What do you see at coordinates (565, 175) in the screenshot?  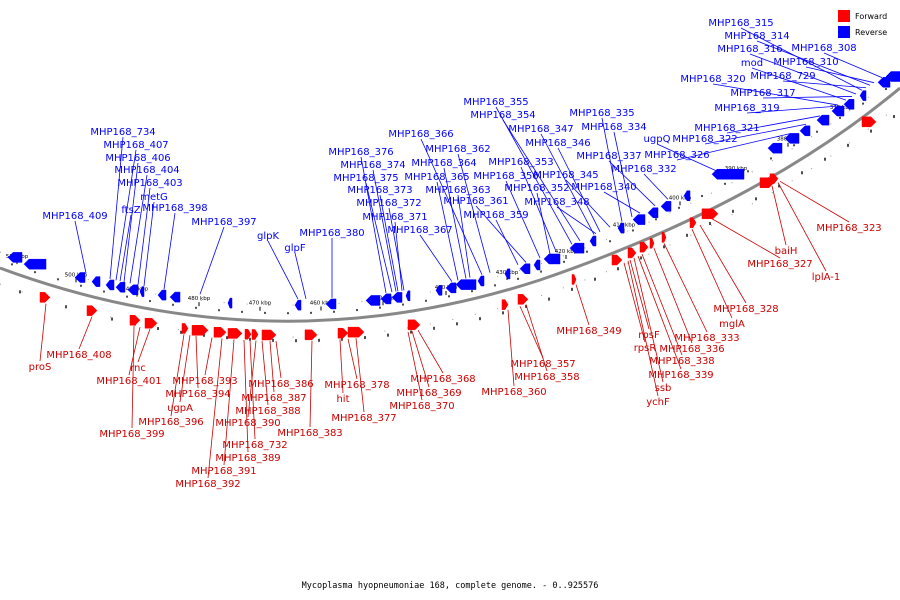 I see `reverse-gene-label: MHP168_345` at bounding box center [565, 175].